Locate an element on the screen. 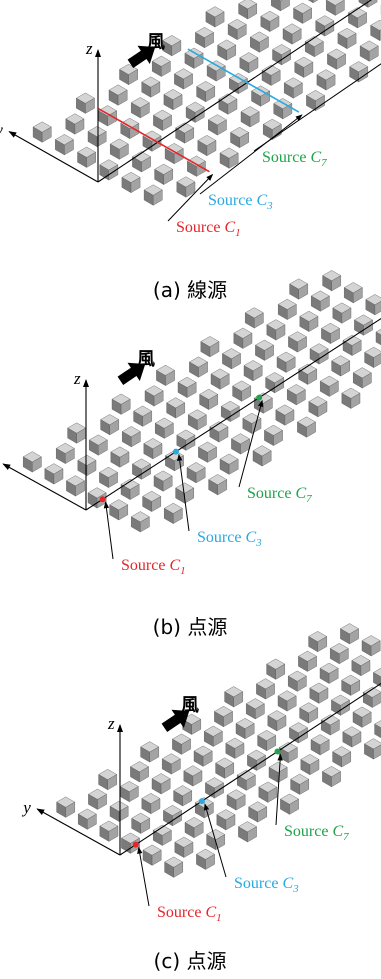 This screenshot has height=979, width=381. source-c1-pointer is located at coordinates (143, 876).